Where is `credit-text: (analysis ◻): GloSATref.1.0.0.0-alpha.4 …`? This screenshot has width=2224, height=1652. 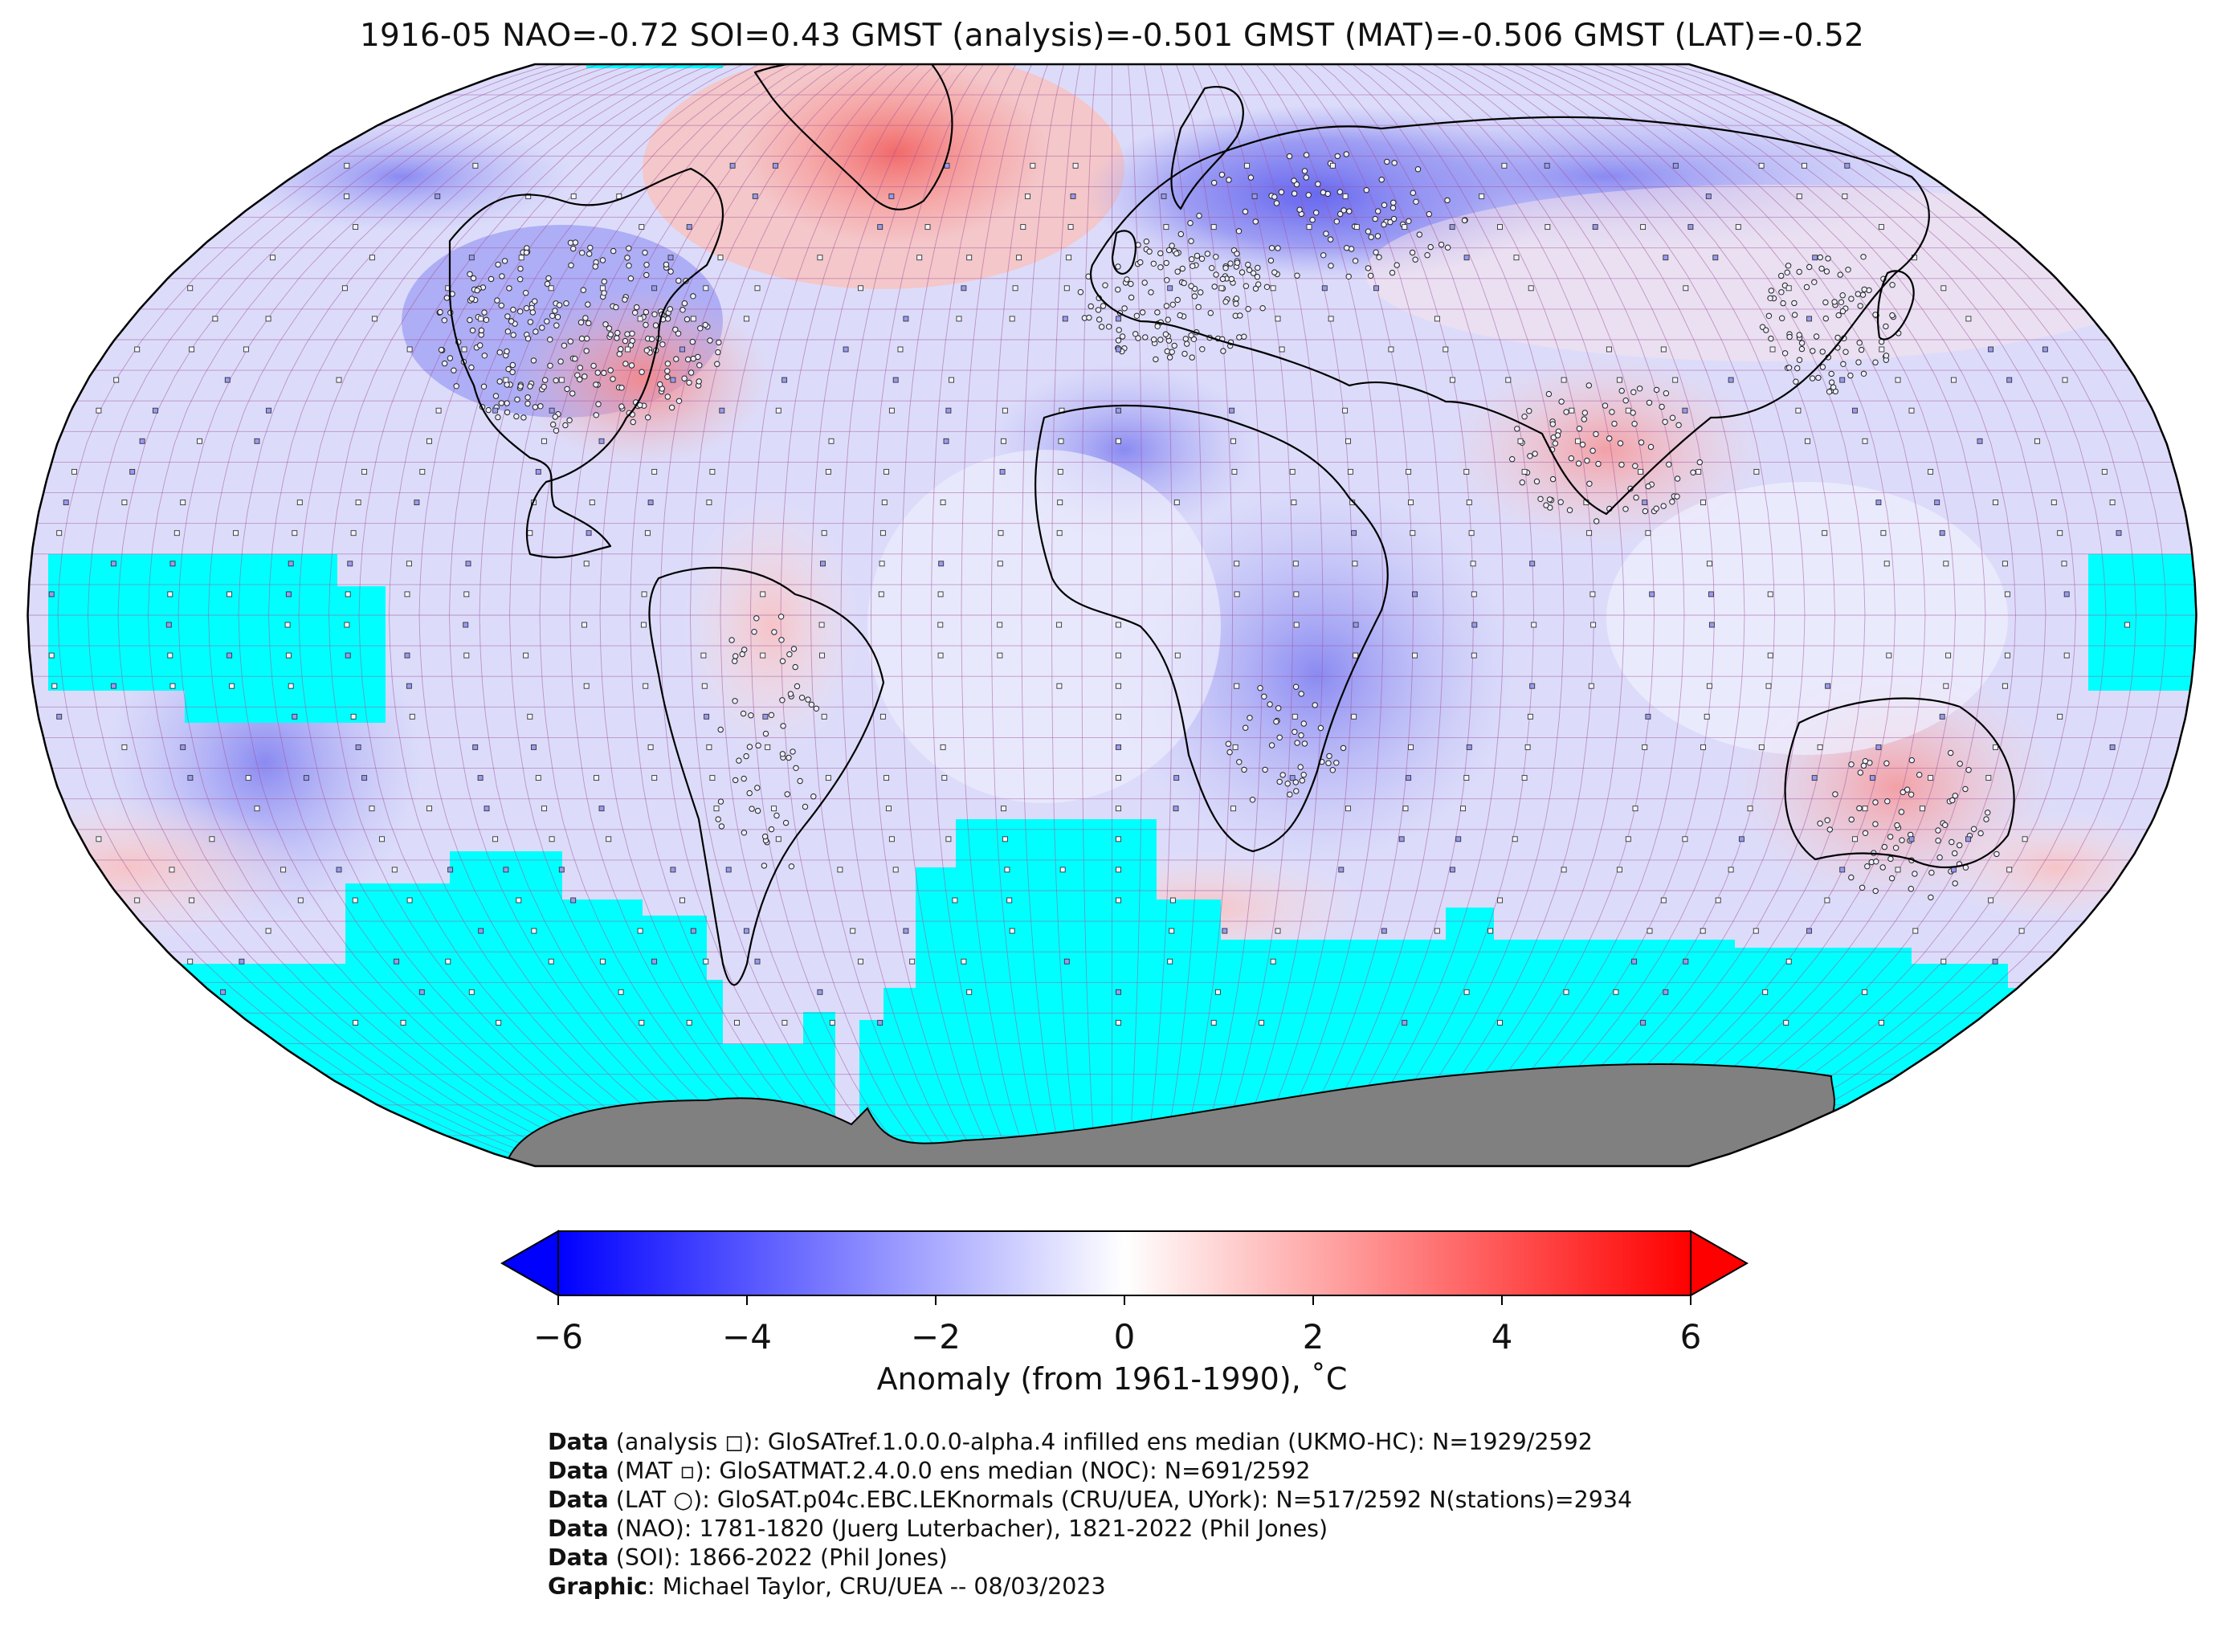
credit-text: (analysis ◻): GloSATref.1.0.0.0-alpha.4 … is located at coordinates (1100, 1442).